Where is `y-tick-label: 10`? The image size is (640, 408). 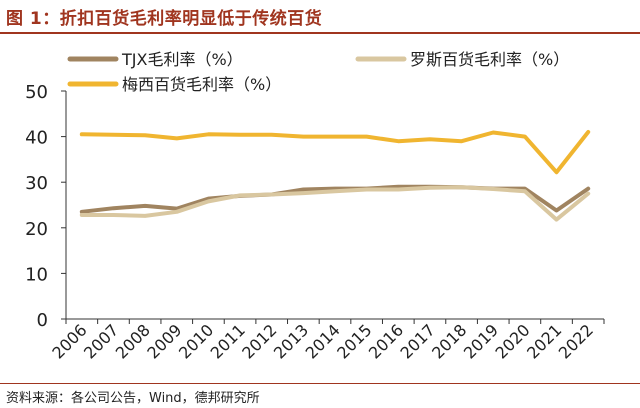
y-tick-label: 10 is located at coordinates (36, 274).